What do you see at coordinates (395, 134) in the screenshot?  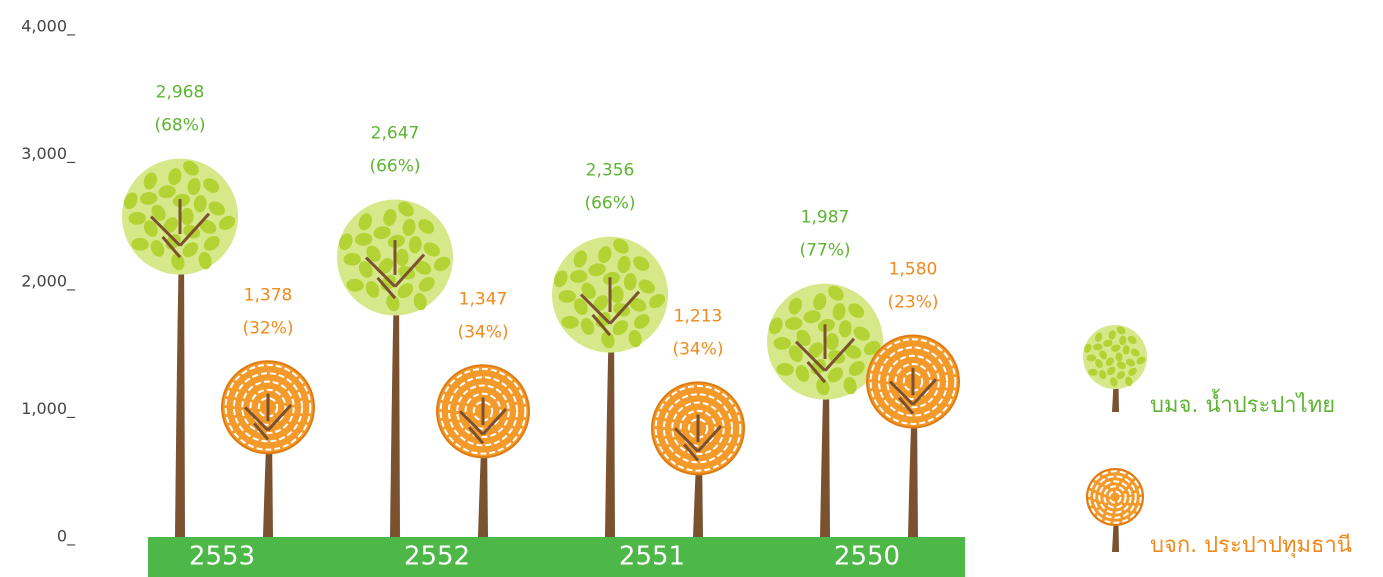 I see `value-label: 2,647` at bounding box center [395, 134].